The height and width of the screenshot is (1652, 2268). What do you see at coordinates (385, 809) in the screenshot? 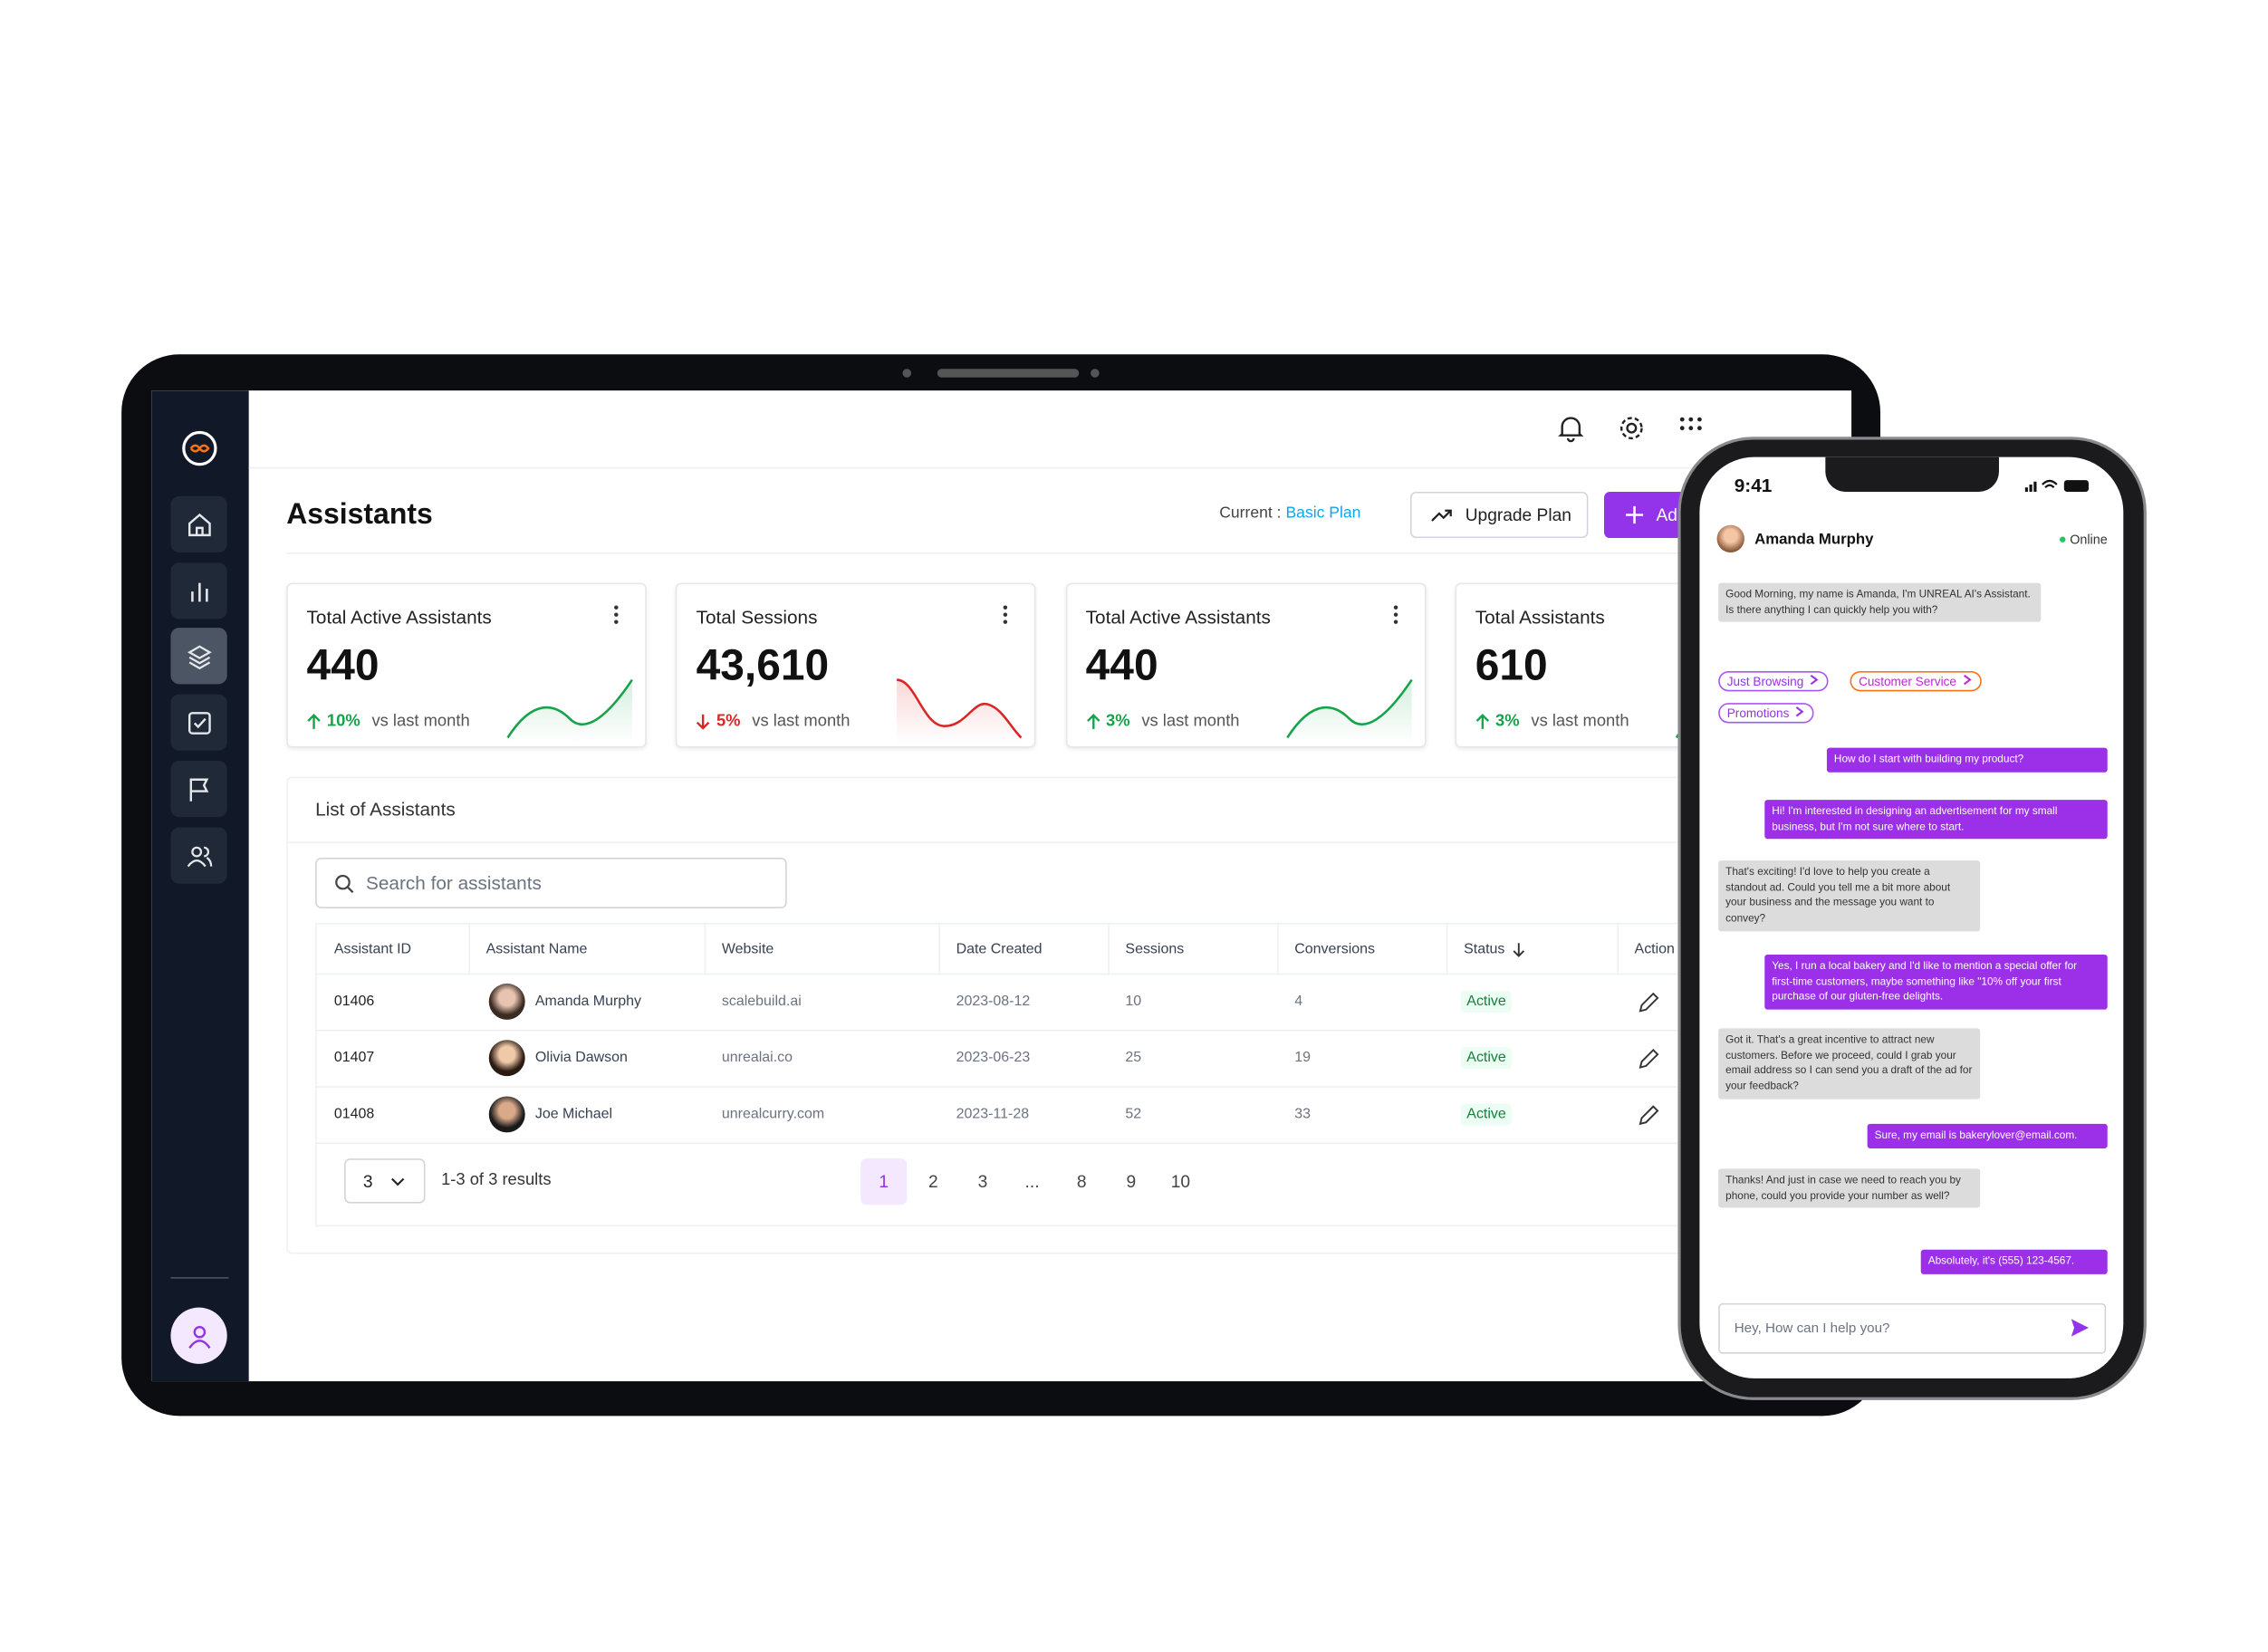
I see `list-title: List of Assistants` at bounding box center [385, 809].